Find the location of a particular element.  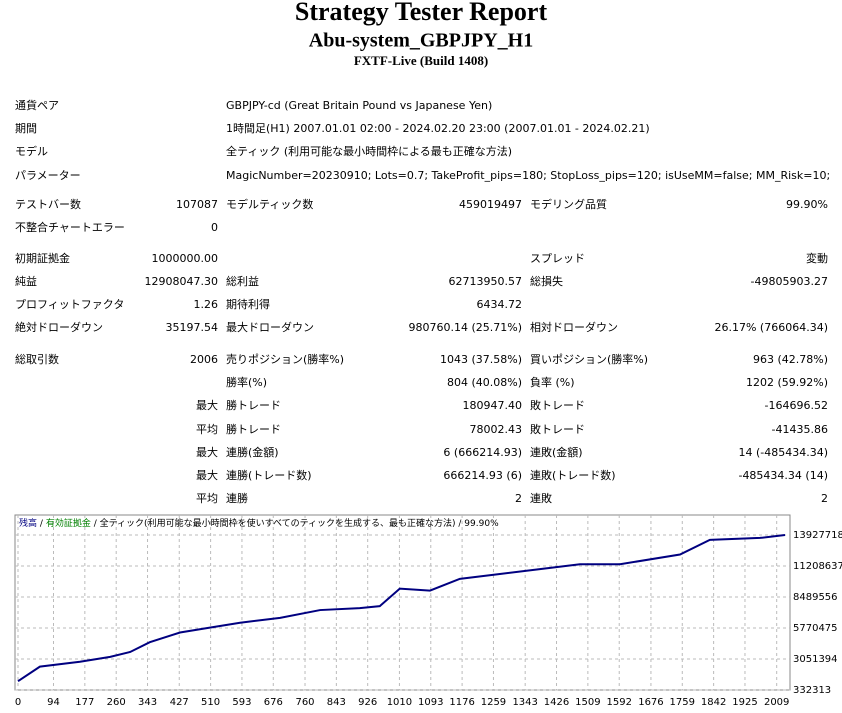

x-tick-label: 2009 is located at coordinates (776, 702).